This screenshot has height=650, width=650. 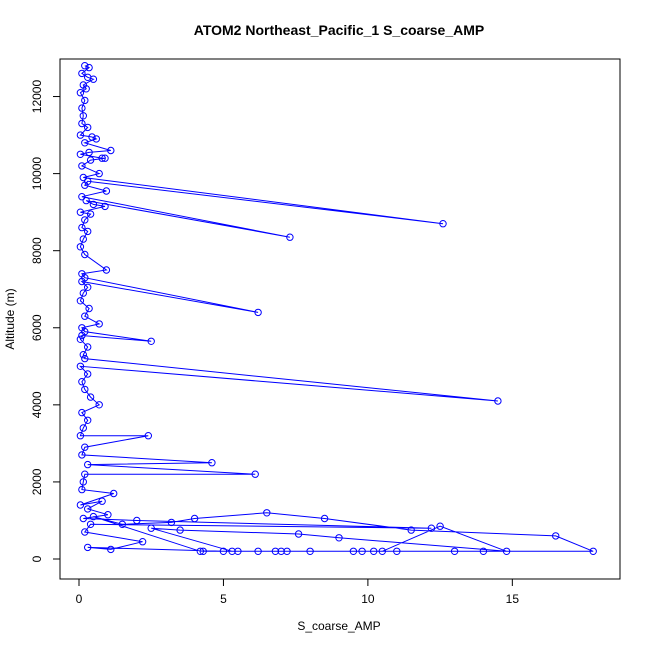 What do you see at coordinates (37, 327) in the screenshot?
I see `y-tick-label: 6000` at bounding box center [37, 327].